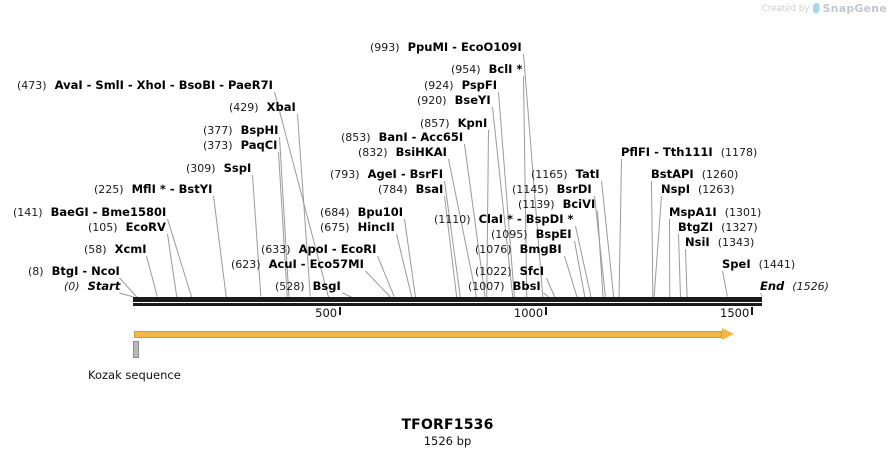 The width and height of the screenshot is (895, 456). I want to click on enzyme-site-position: (1441), so click(777, 264).